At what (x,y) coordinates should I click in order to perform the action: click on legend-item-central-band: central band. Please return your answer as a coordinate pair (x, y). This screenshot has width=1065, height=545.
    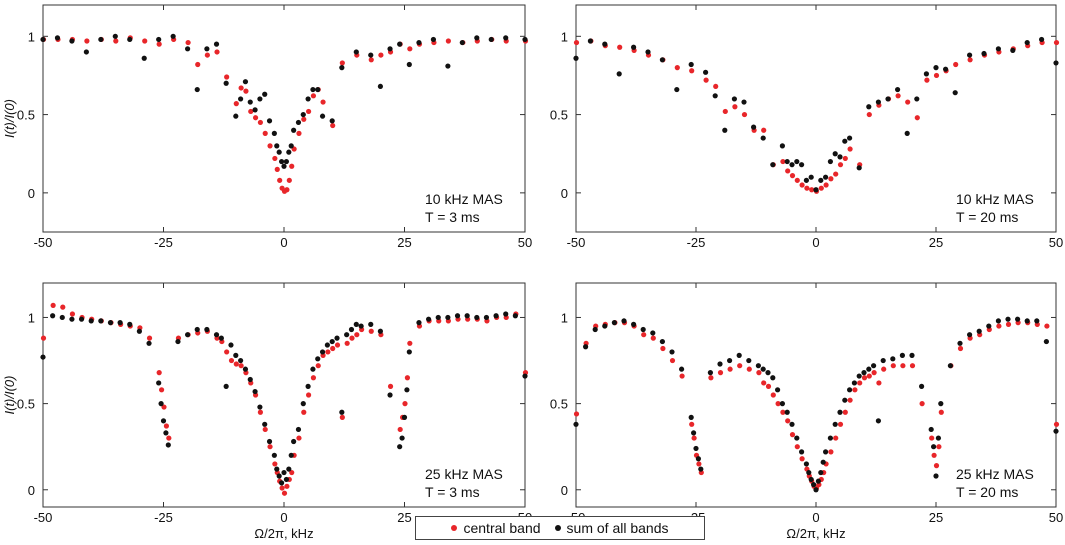
    Looking at the image, I should click on (496, 528).